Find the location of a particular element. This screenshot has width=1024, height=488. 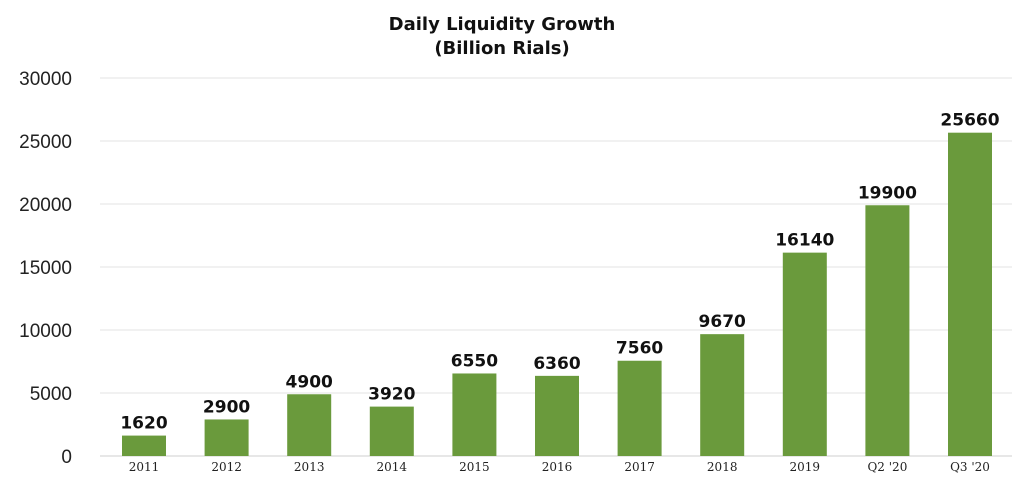

chart-title: Daily Liquidity Growth is located at coordinates (502, 24).